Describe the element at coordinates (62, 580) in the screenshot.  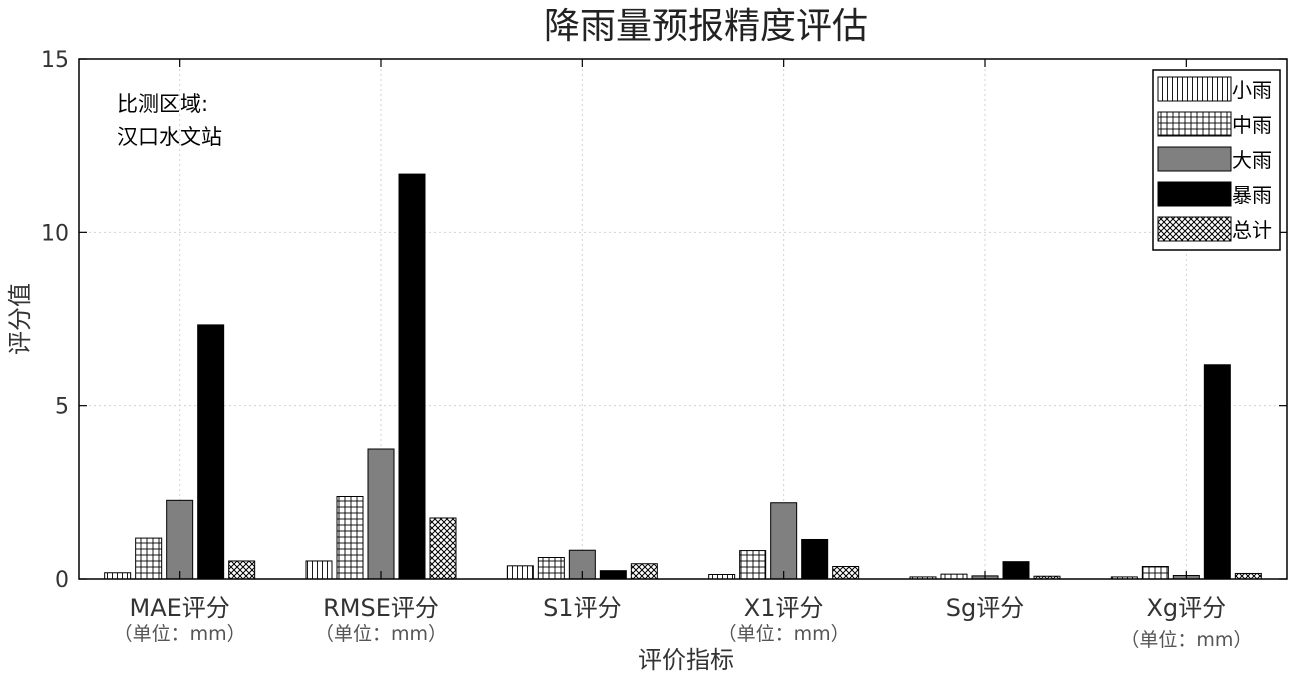
I see `y-tick-label-0: 0` at that location.